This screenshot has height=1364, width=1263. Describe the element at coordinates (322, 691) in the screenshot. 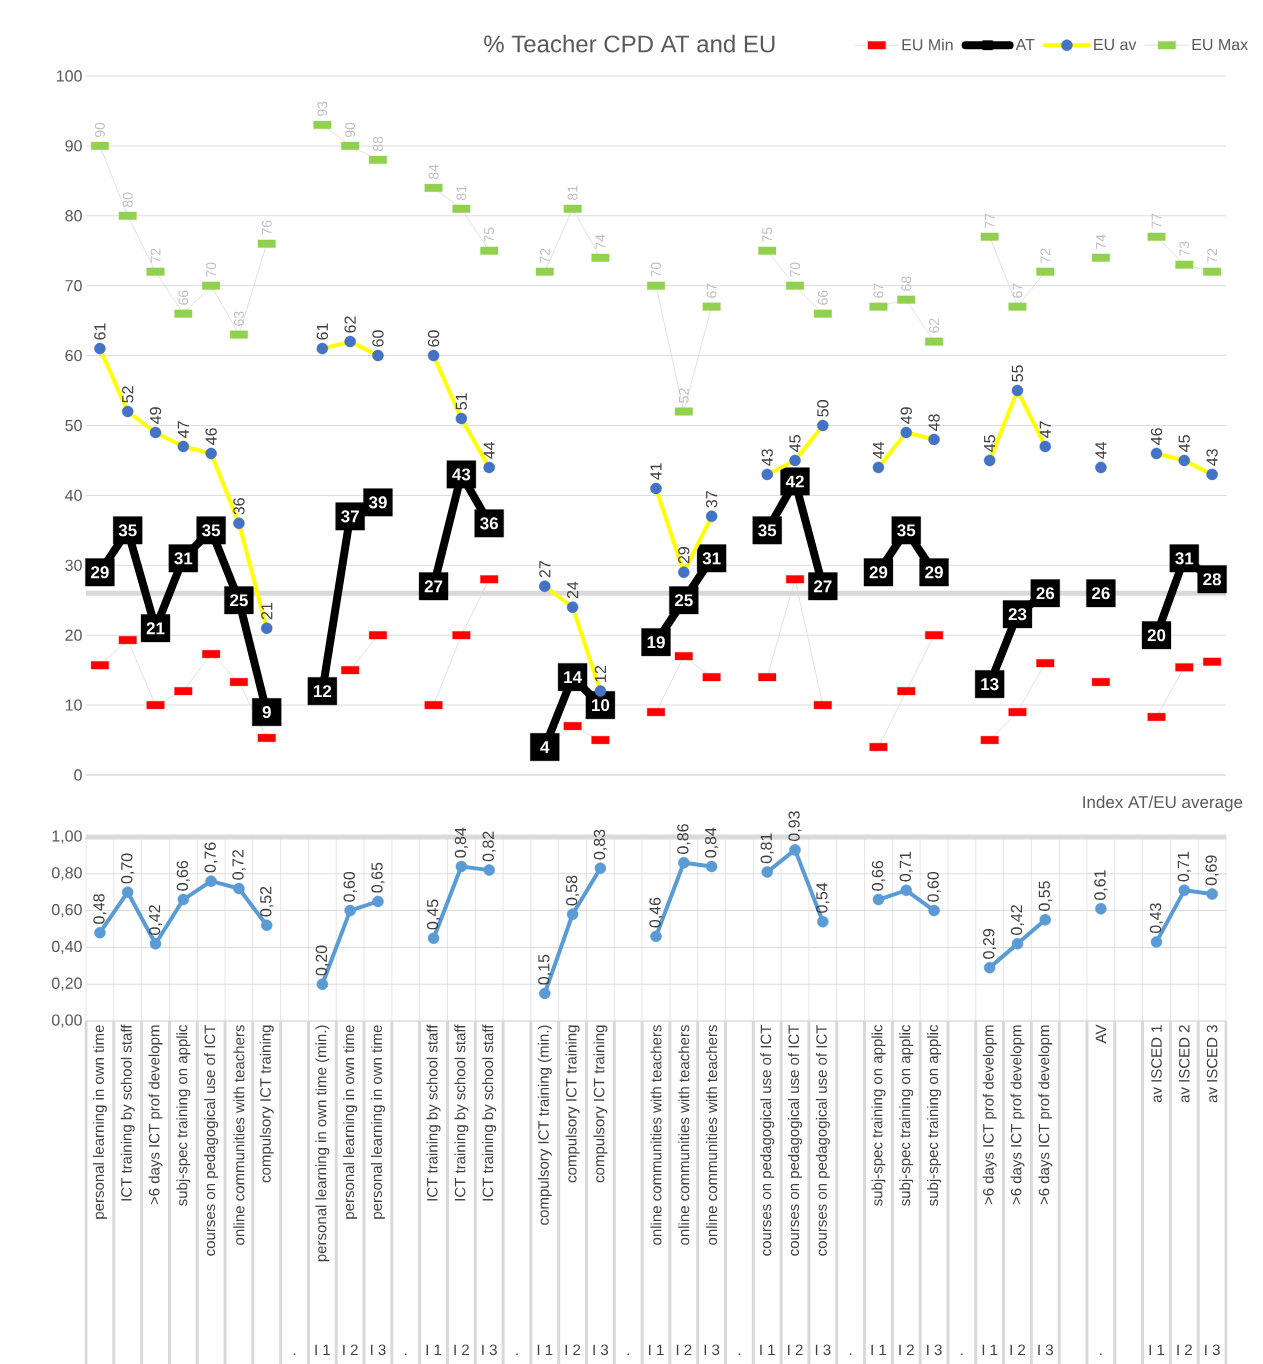

I see `data-label: 12` at that location.